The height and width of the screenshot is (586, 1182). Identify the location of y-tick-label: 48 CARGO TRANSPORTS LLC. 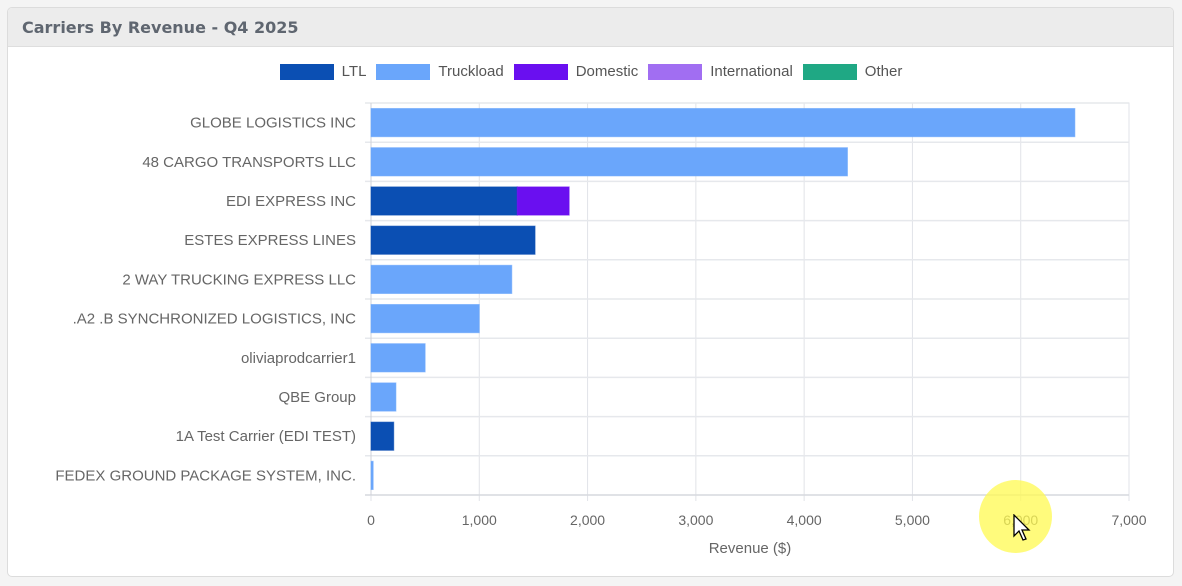
(249, 162).